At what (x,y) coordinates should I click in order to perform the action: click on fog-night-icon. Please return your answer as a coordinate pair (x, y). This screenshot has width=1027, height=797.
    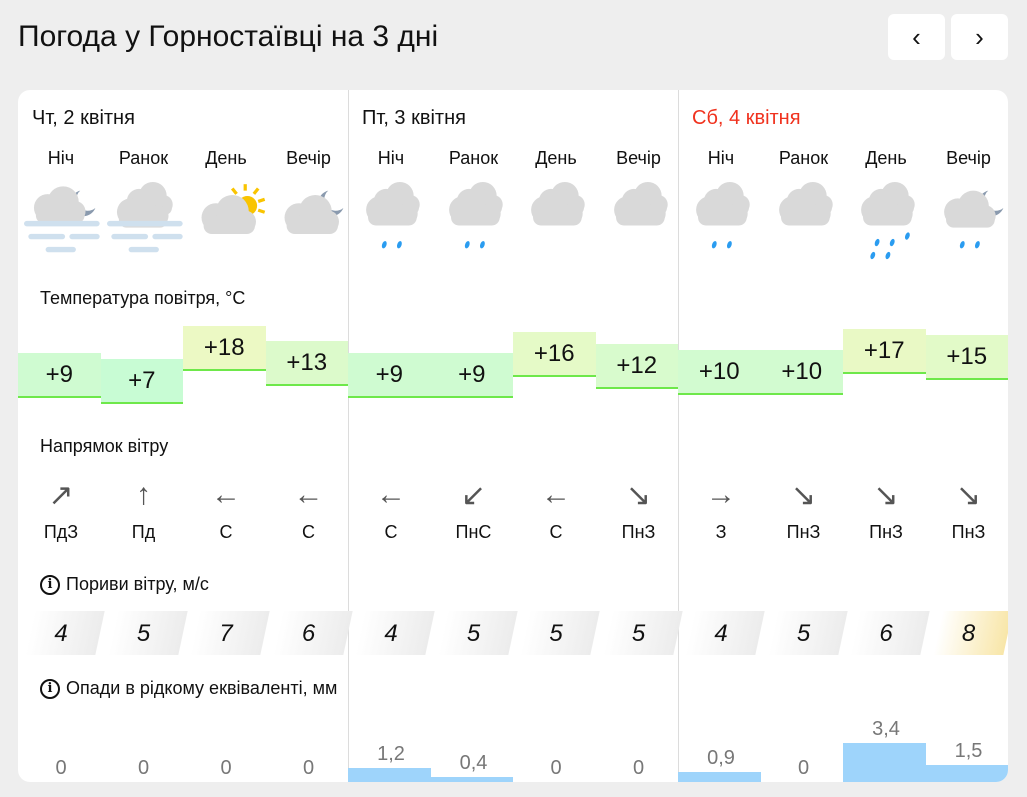
    Looking at the image, I should click on (65, 222).